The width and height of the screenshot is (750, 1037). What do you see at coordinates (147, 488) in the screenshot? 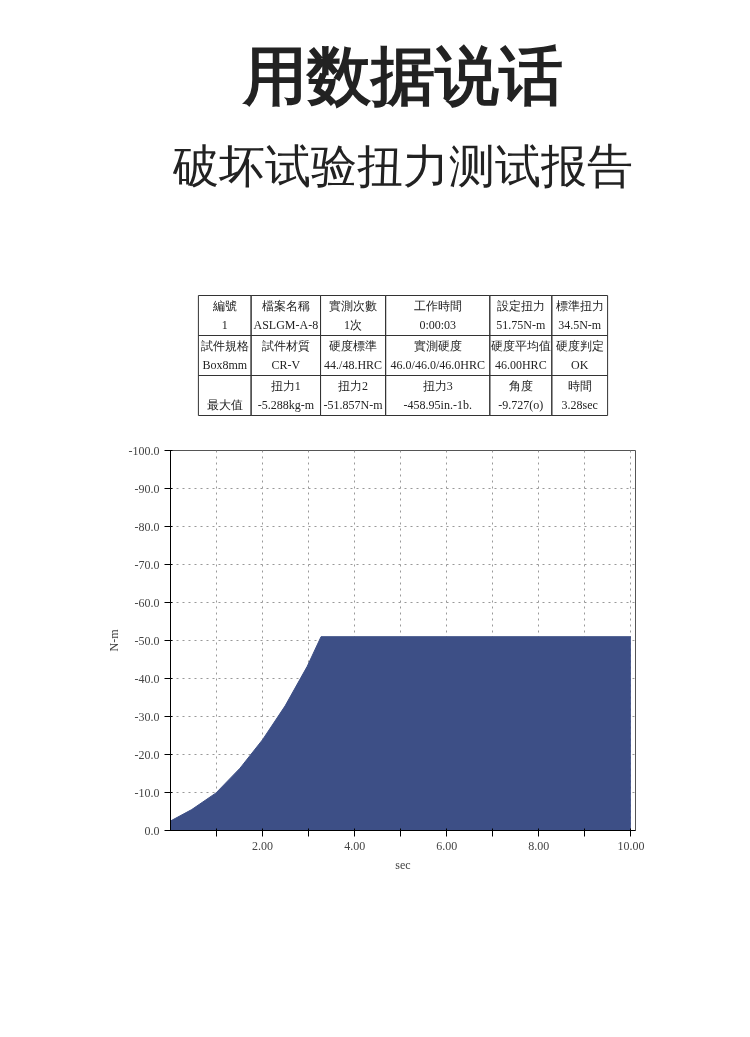
I see `y-tick-label: -90.0` at bounding box center [147, 488].